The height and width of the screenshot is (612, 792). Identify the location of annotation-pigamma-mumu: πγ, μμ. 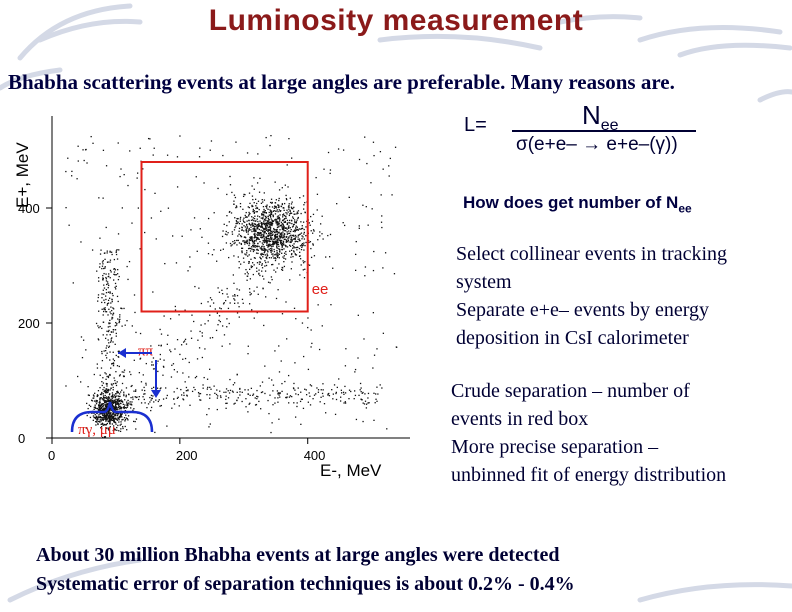
(97, 430).